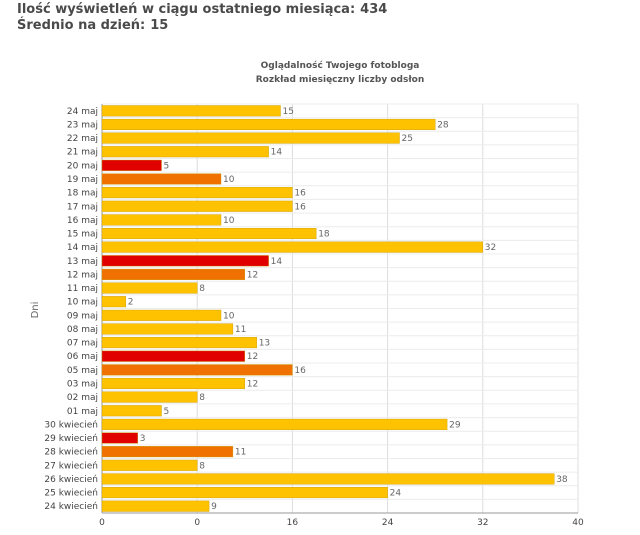  Describe the element at coordinates (71, 425) in the screenshot. I see `category-label: 30 kwiecień` at that location.